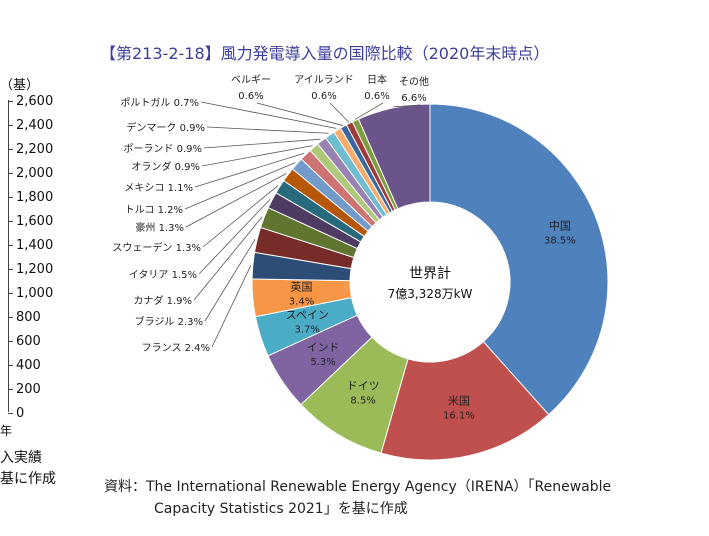  What do you see at coordinates (159, 227) in the screenshot?
I see `outside-slice-label: 豪州 1.3%` at bounding box center [159, 227].